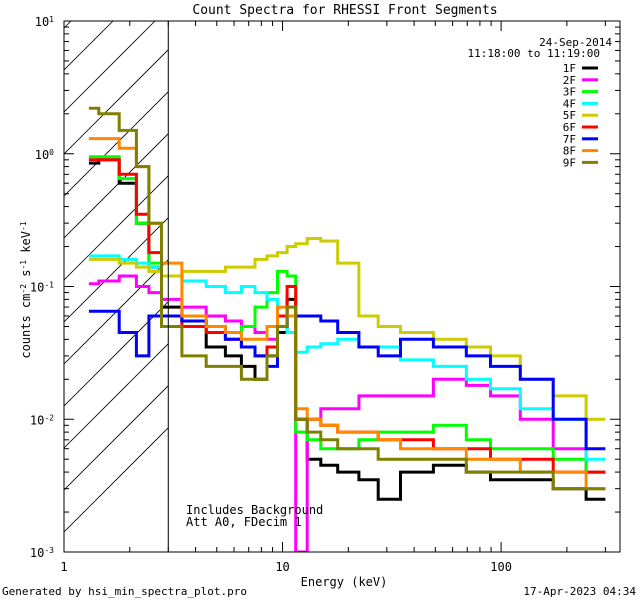 This screenshot has width=640, height=600. What do you see at coordinates (569, 115) in the screenshot?
I see `legend-label-5F: 5F` at bounding box center [569, 115].